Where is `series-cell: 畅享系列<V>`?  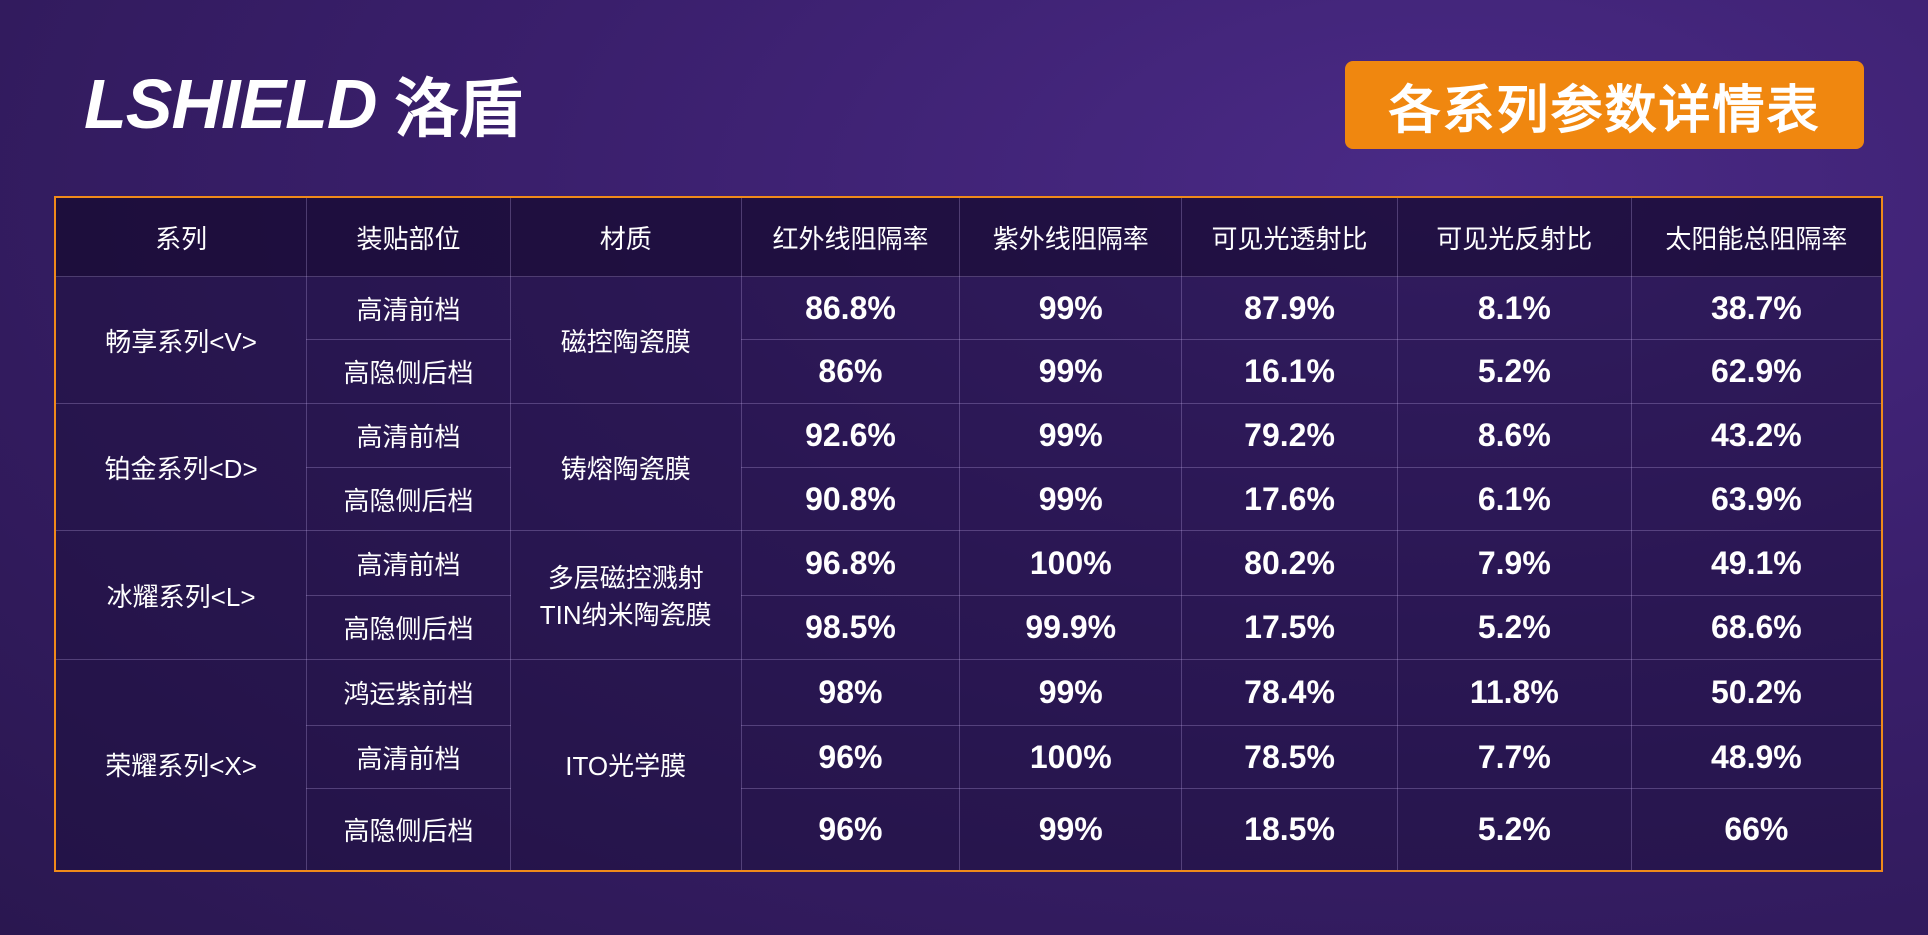 series-cell: 畅享系列<V> is located at coordinates (181, 340).